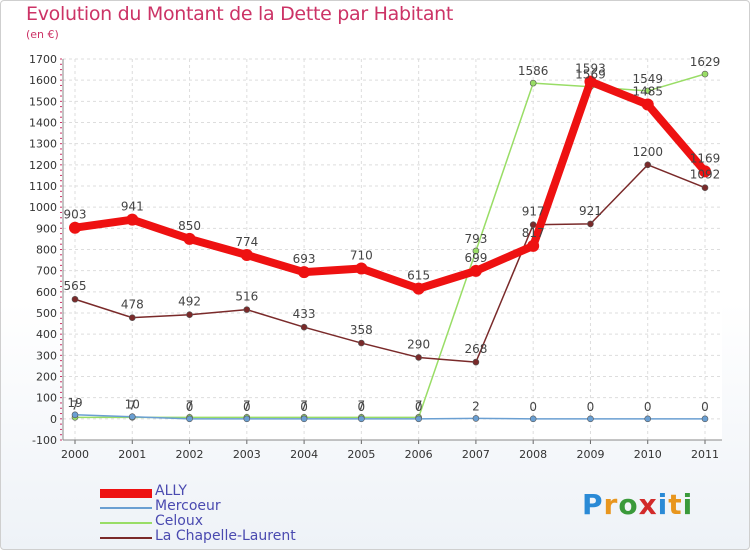 The height and width of the screenshot is (550, 750). Describe the element at coordinates (189, 302) in the screenshot. I see `data-label-la-chapelle-laurent: 492` at that location.